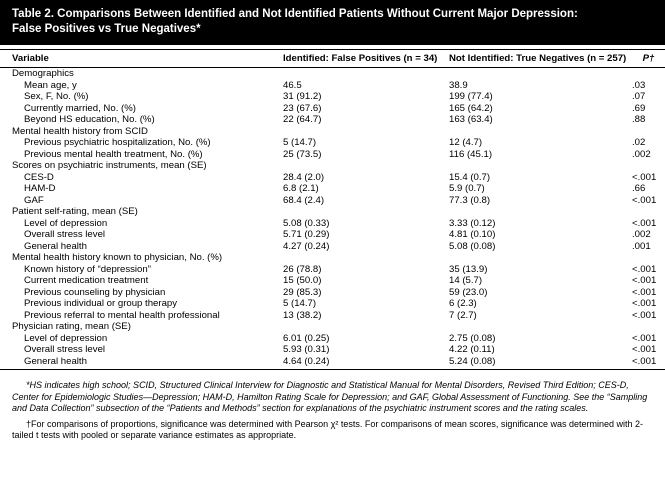 This screenshot has width=665, height=497. What do you see at coordinates (80, 131) in the screenshot?
I see `section-title: Mental health history from SCID` at bounding box center [80, 131].